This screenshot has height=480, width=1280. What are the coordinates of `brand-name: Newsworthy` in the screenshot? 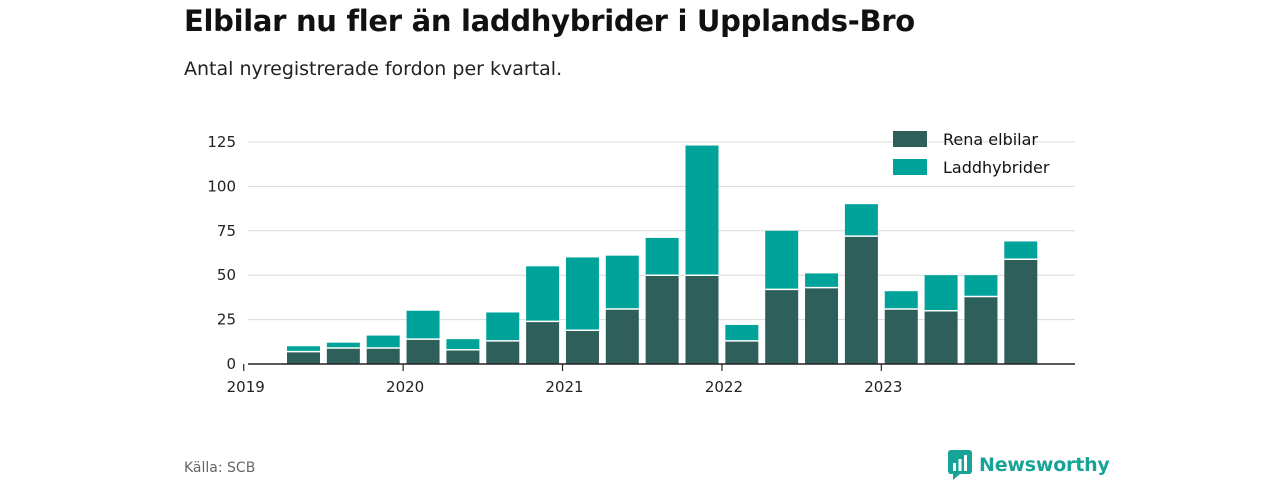 It's located at (1044, 465).